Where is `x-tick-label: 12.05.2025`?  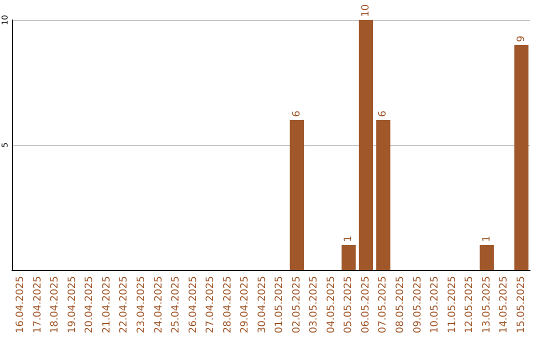 x-tick-label: 12.05.2025 is located at coordinates (470, 305).